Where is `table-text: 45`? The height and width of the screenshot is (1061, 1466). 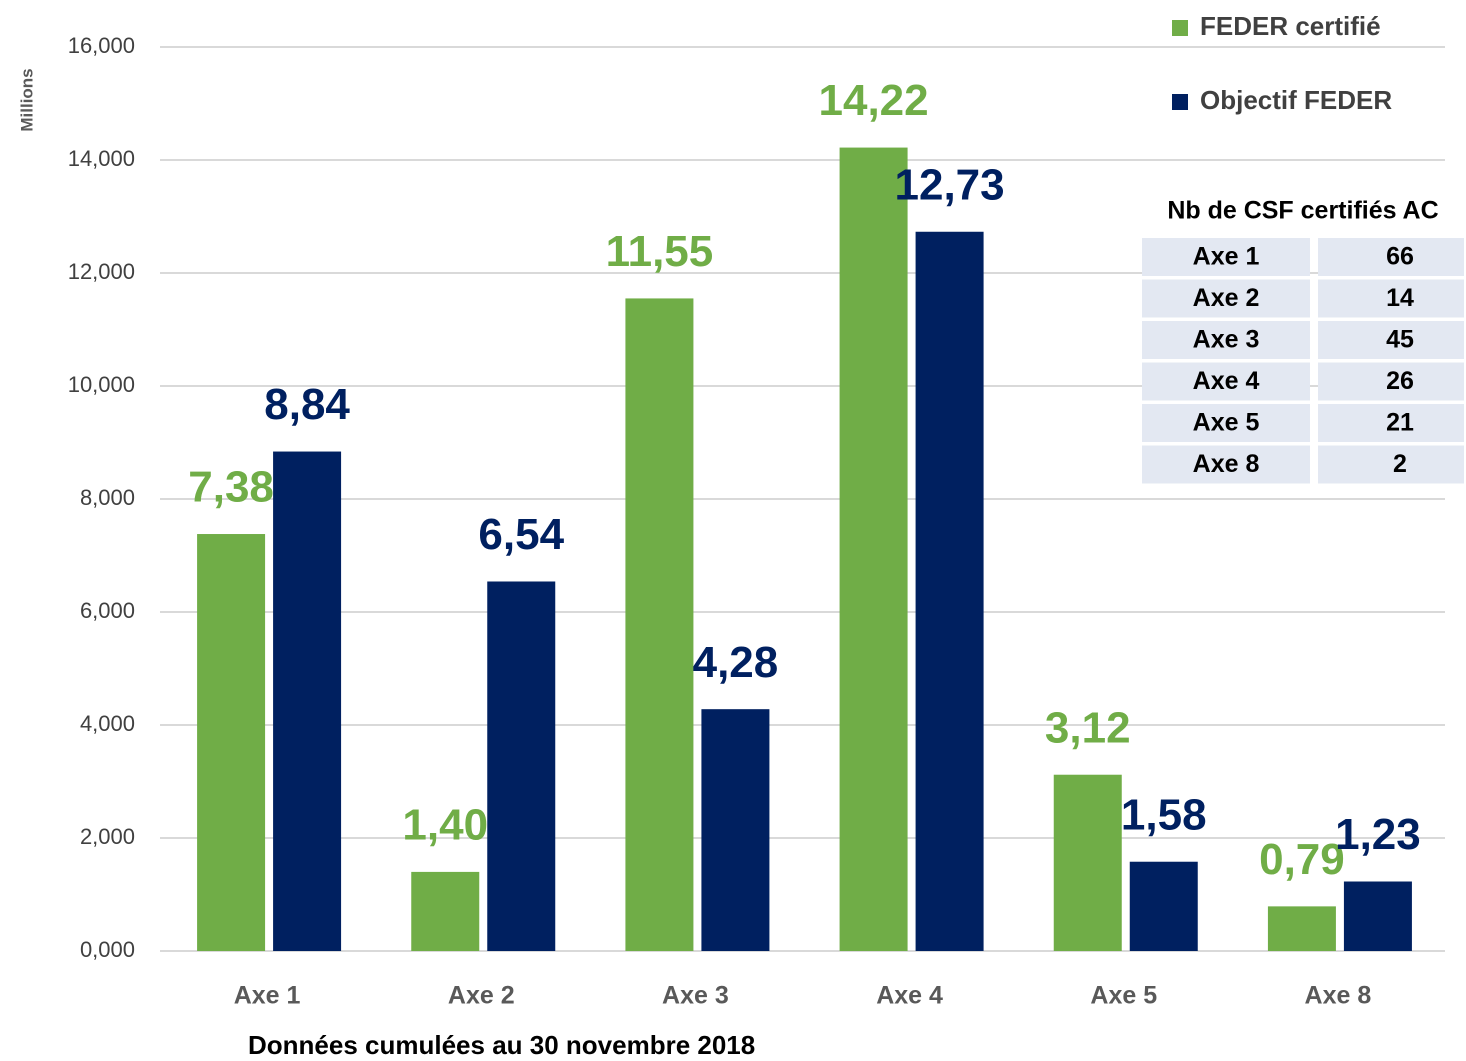 table-text: 45 is located at coordinates (1400, 340).